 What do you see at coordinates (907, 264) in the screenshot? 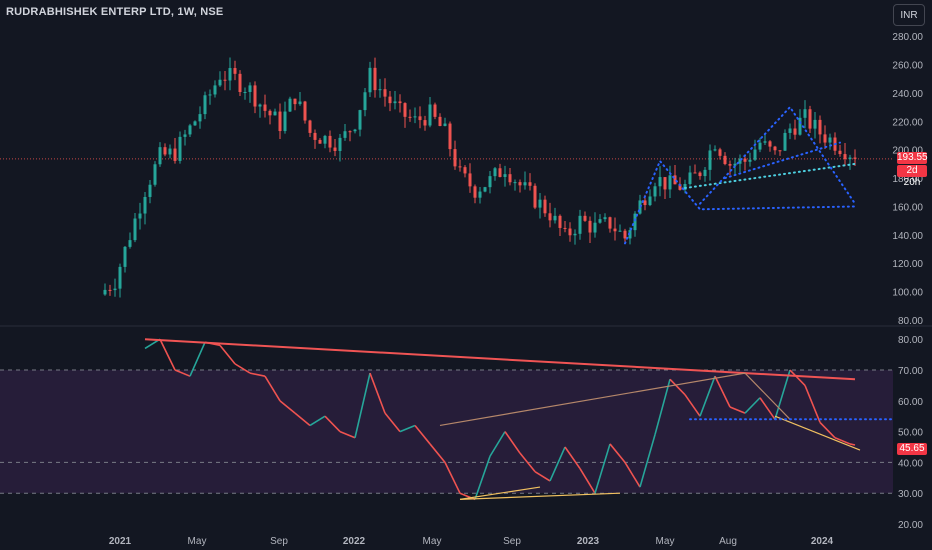
I see `price-axis-tick: 120.00` at bounding box center [907, 264].